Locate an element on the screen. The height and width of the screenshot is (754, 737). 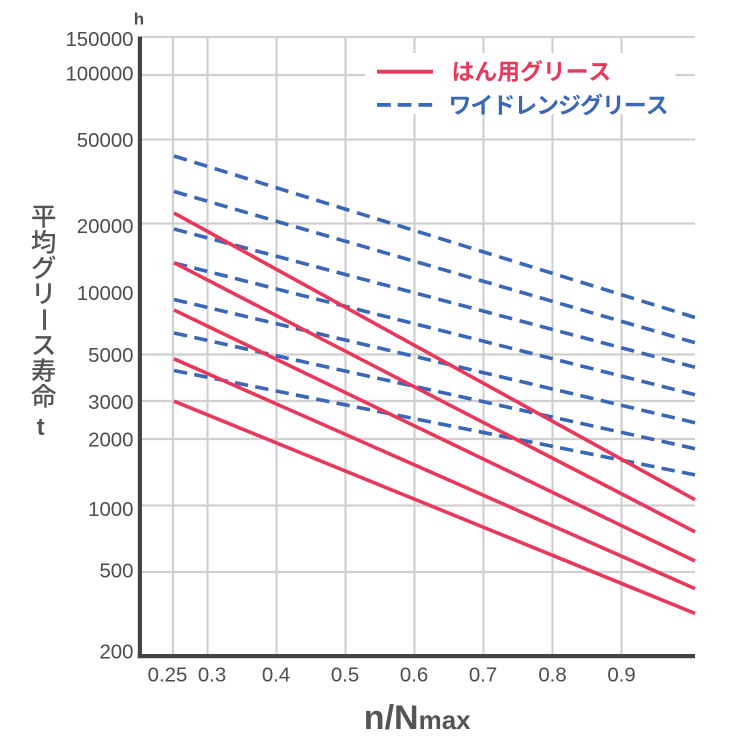
svg-text: 3000 is located at coordinates (110, 403).